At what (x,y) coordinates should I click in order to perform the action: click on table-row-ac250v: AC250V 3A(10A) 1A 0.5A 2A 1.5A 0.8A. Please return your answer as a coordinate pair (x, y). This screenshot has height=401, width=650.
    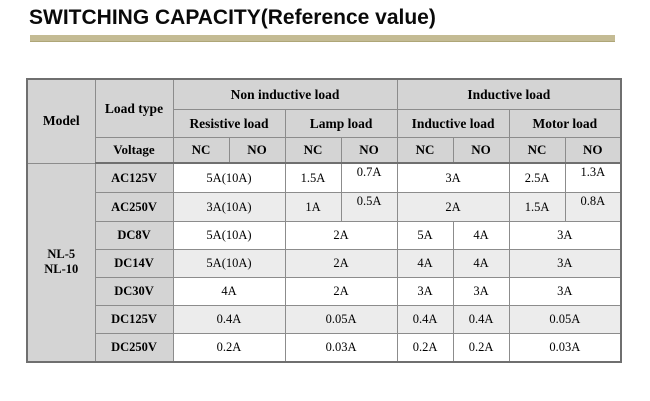
    Looking at the image, I should click on (324, 207).